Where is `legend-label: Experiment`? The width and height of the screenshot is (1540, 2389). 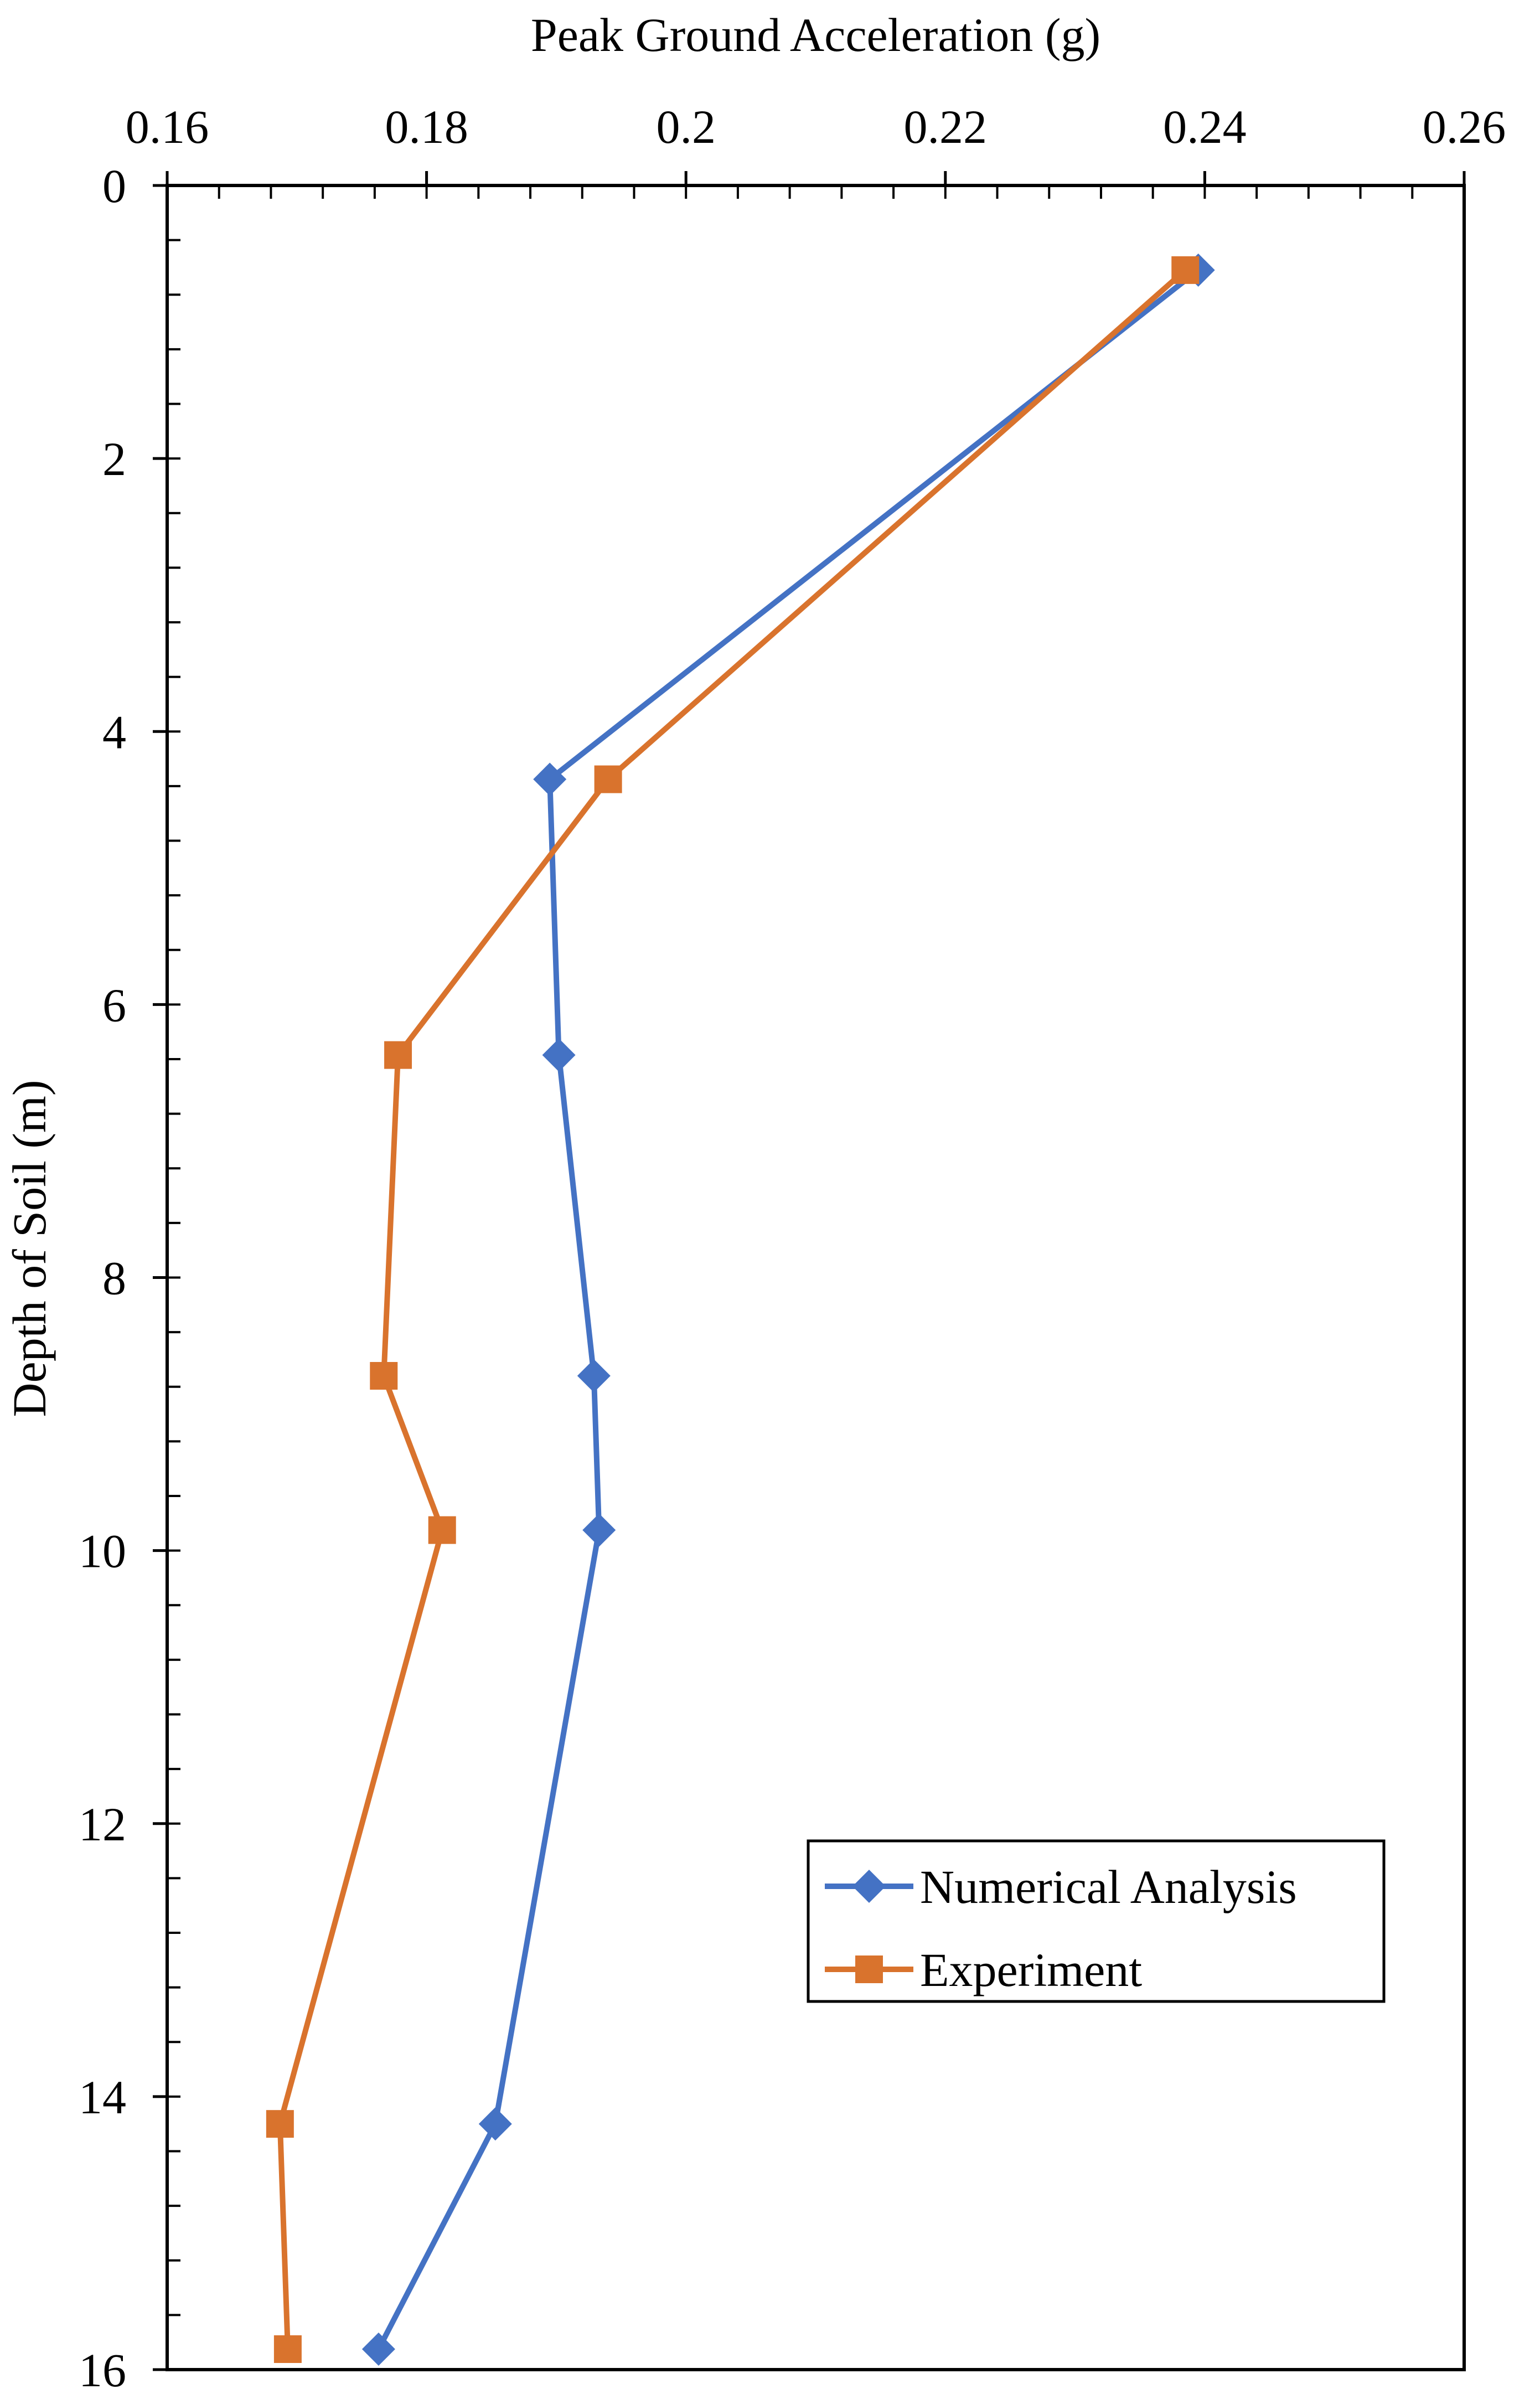 legend-label: Experiment is located at coordinates (1031, 1969).